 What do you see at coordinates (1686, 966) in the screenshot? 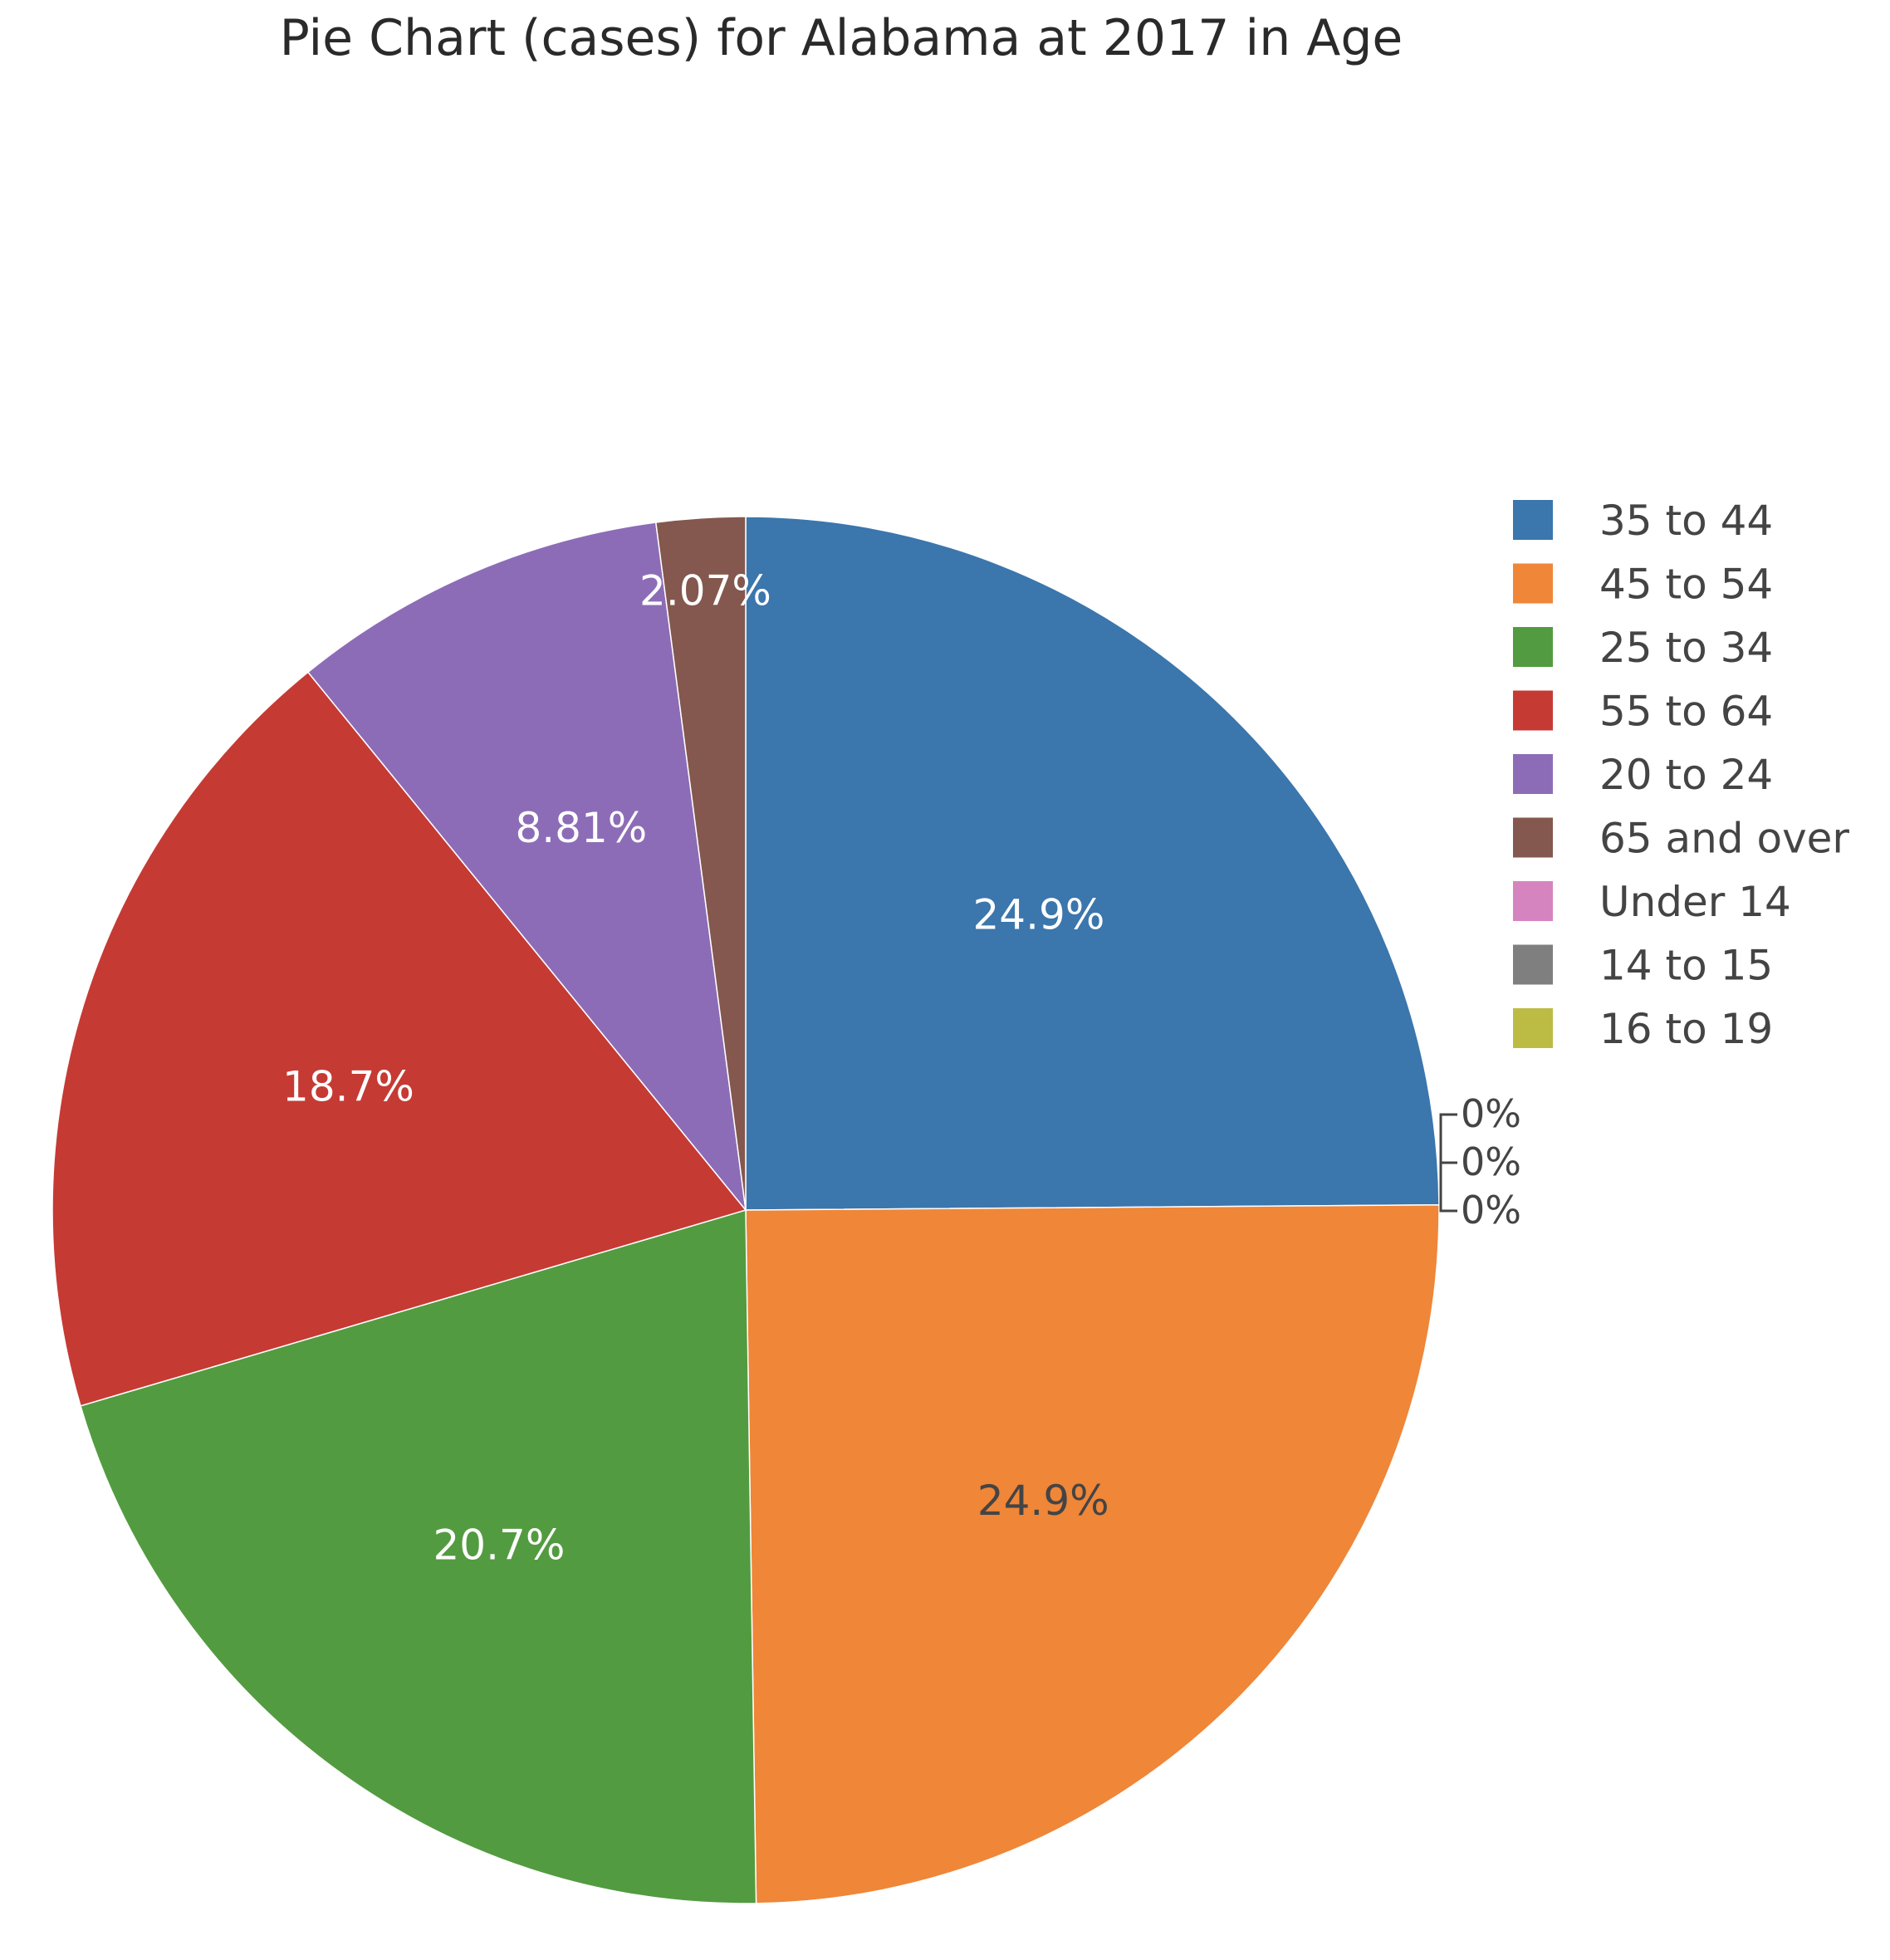
I see `legend-label-14-to-15: 14 to 15` at bounding box center [1686, 966].